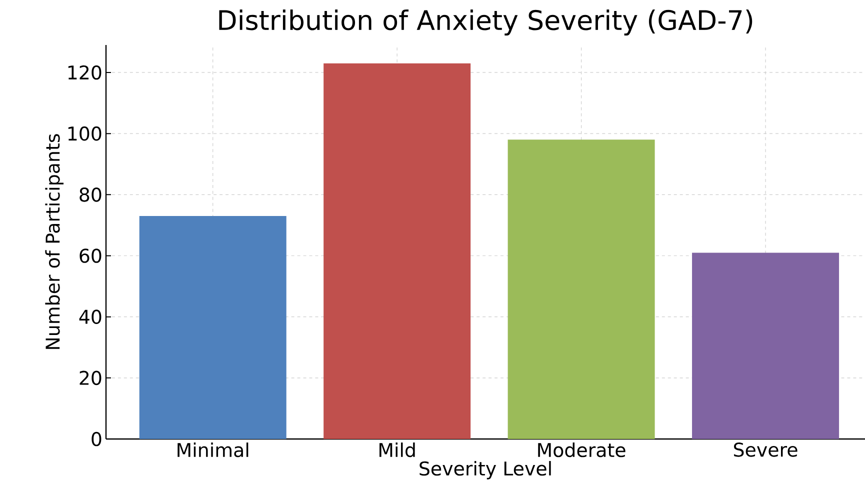 The image size is (865, 497). Describe the element at coordinates (97, 439) in the screenshot. I see `y-tick-label: 0` at that location.